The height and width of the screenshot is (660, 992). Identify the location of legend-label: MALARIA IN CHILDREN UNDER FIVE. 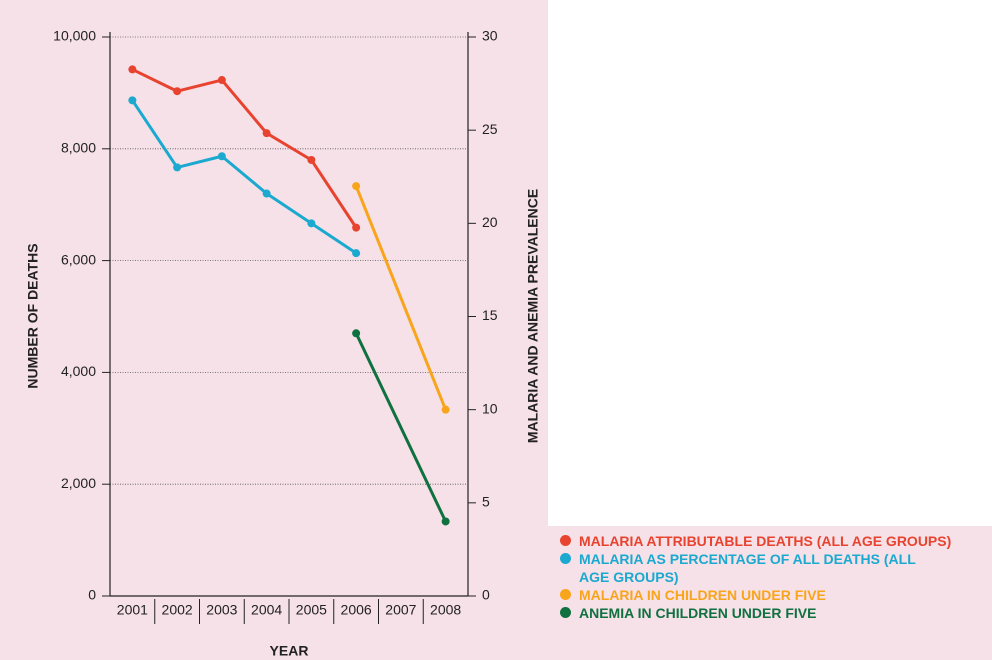
(702, 595).